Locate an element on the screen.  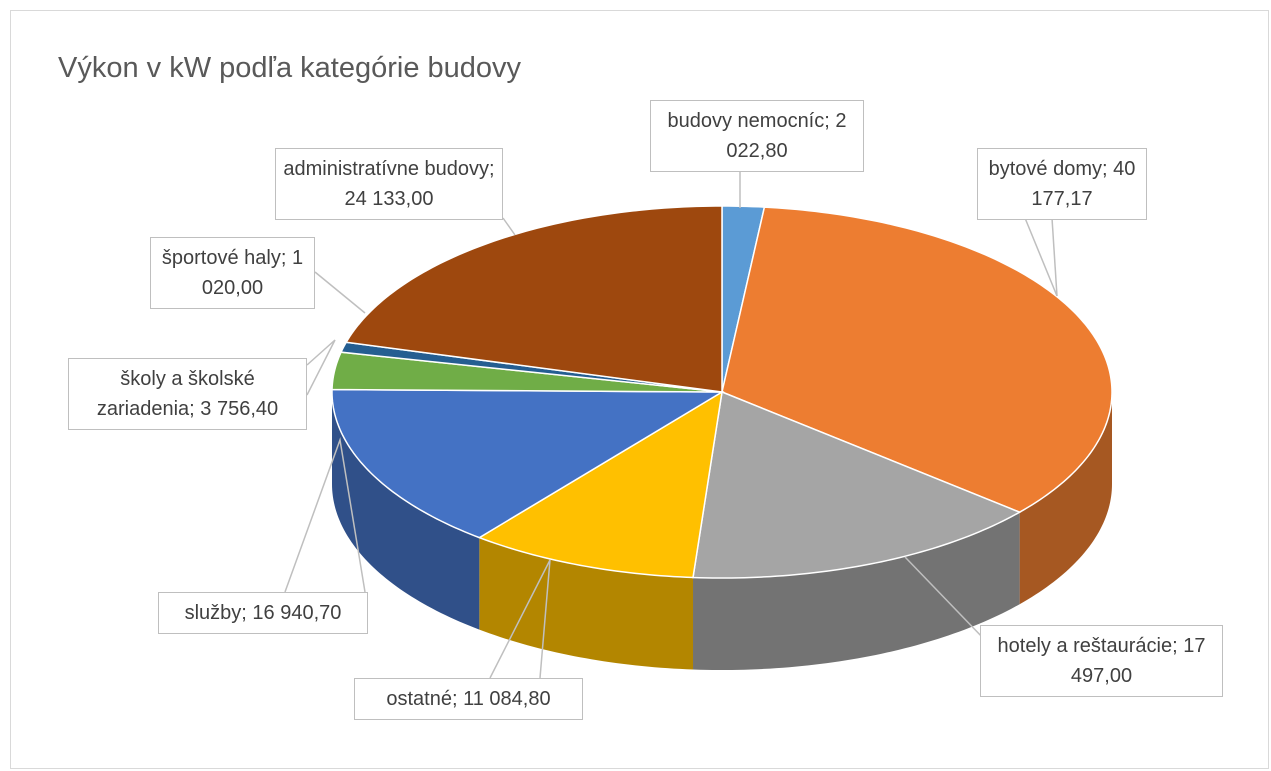
label-value: 24 133,00 is located at coordinates (389, 199).